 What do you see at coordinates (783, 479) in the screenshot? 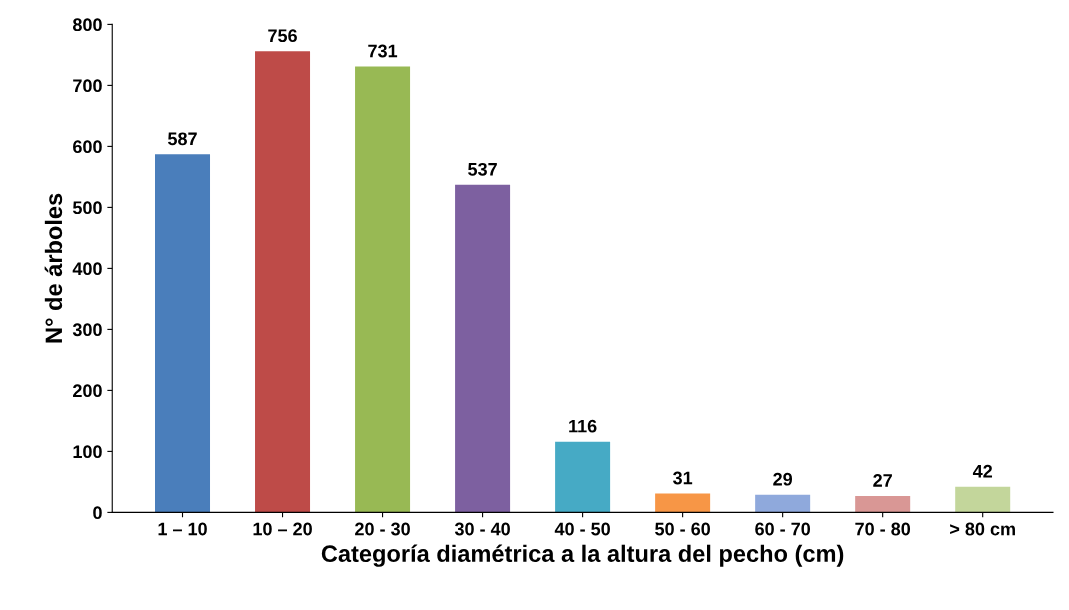
I see `data-label: 29` at bounding box center [783, 479].